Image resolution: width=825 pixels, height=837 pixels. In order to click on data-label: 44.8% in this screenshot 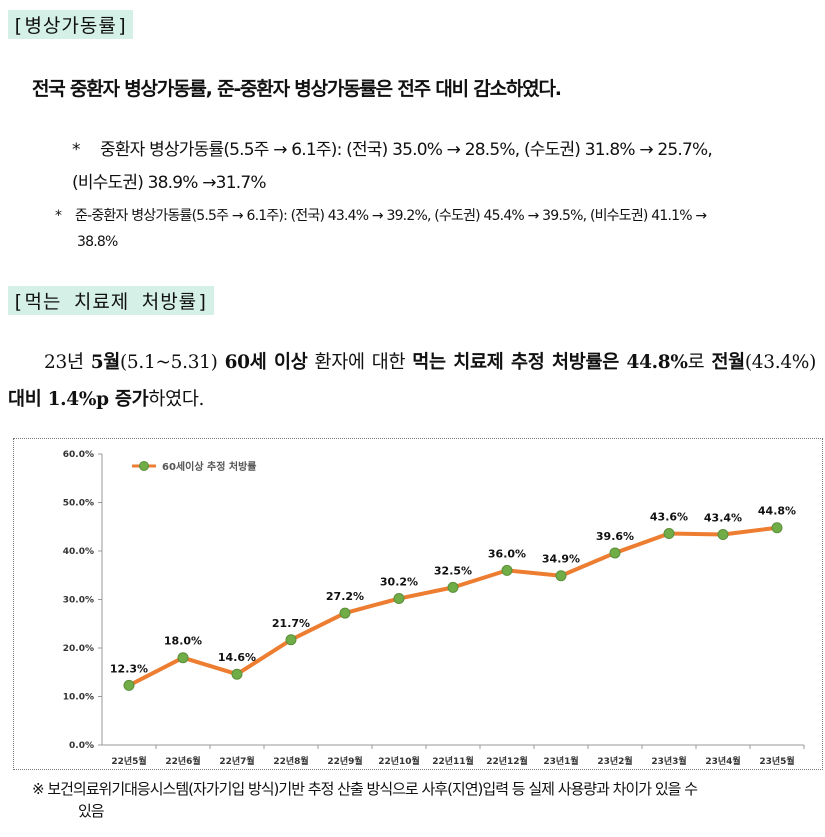, I will do `click(777, 511)`.